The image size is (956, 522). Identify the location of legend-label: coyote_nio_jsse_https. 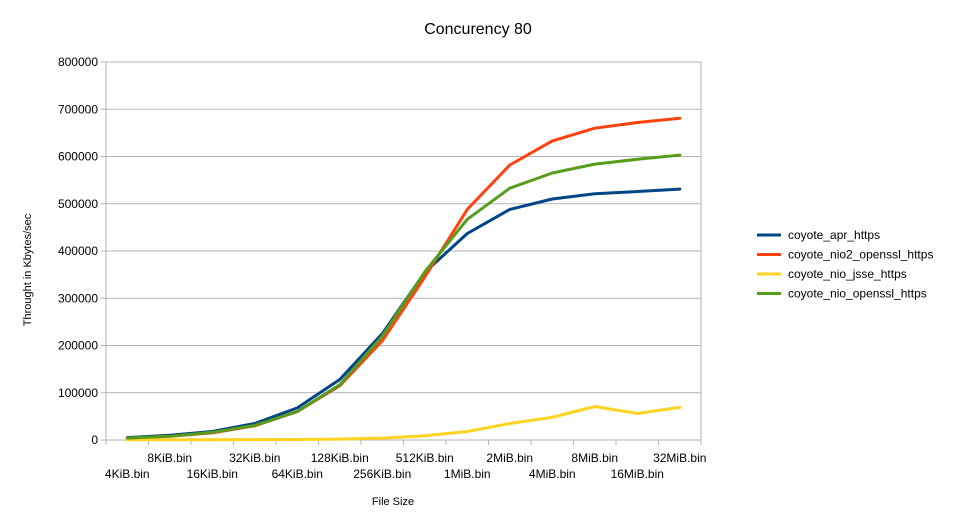
(847, 274).